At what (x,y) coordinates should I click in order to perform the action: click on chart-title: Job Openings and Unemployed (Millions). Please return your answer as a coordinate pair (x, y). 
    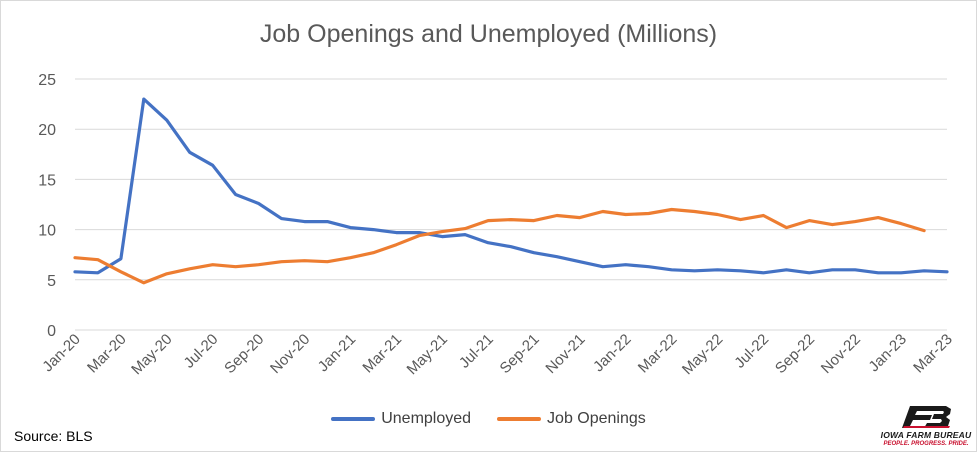
    Looking at the image, I should click on (488, 34).